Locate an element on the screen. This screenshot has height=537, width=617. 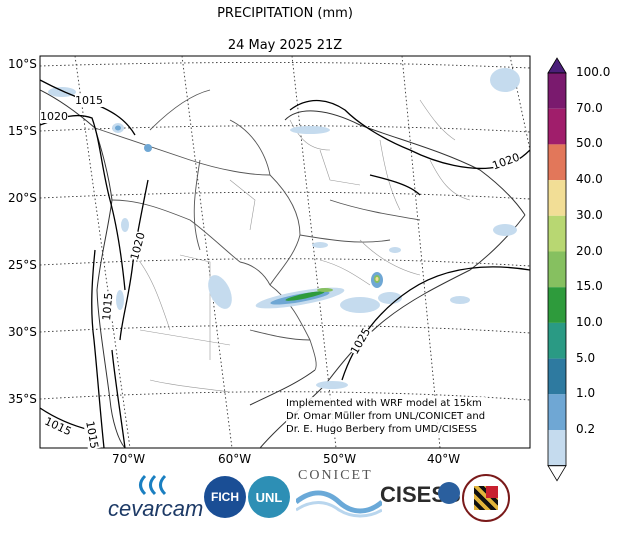
colorbar-tick-label: 10.0 is located at coordinates (589, 321).